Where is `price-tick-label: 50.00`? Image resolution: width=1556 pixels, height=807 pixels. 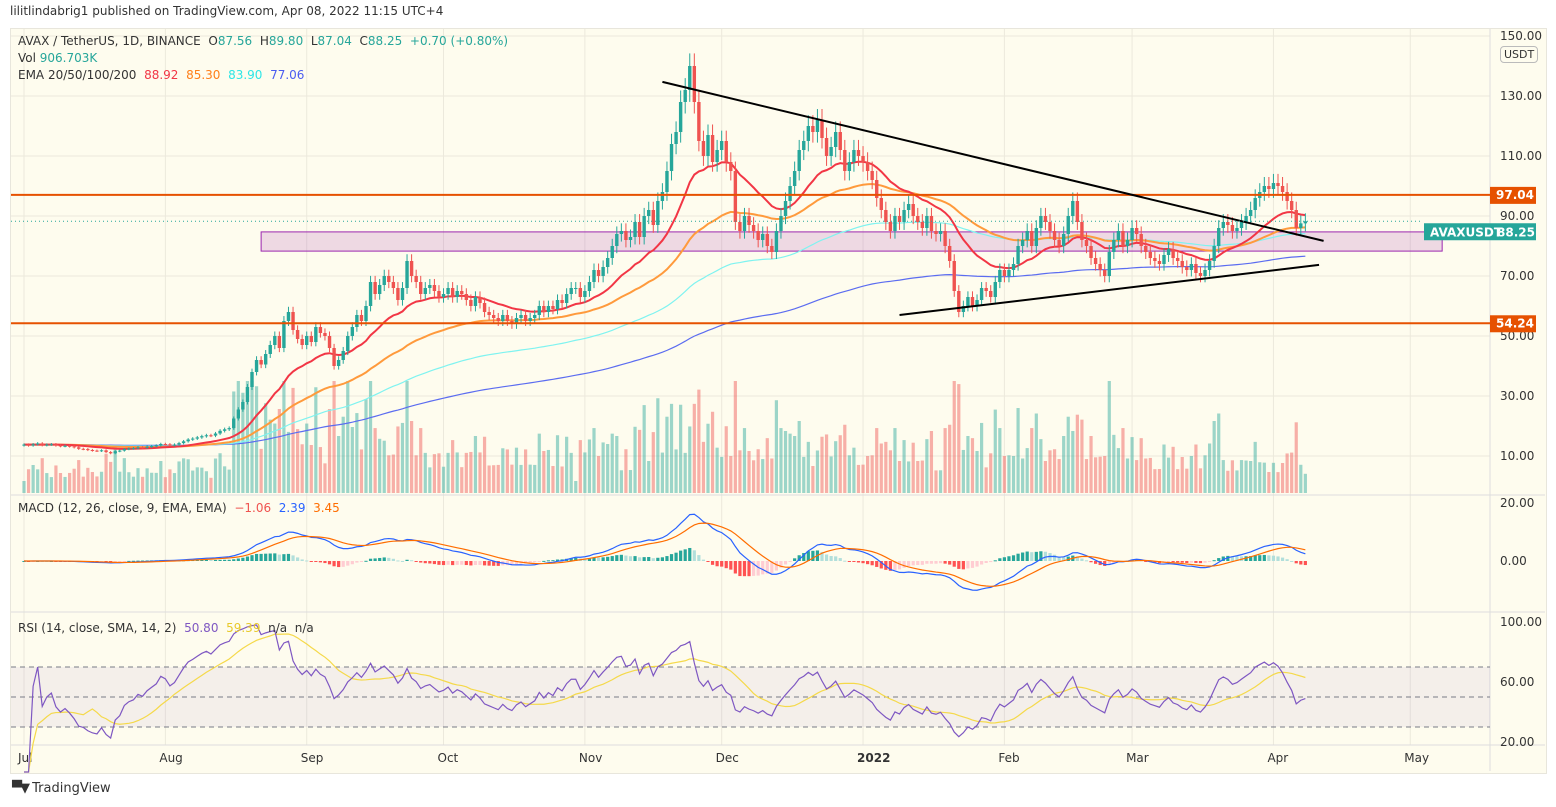
price-tick-label: 50.00 is located at coordinates (1517, 336).